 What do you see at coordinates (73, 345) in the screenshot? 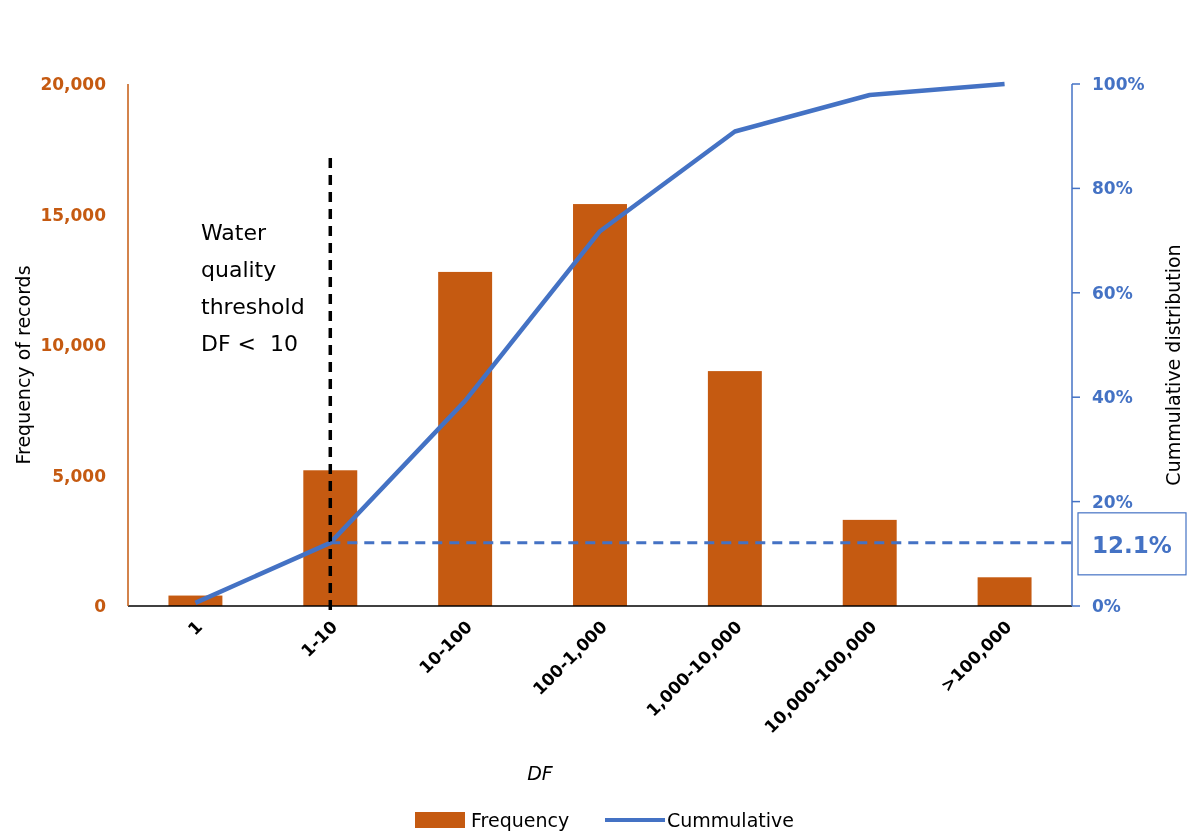
I see `y-tick-label: 10,000` at bounding box center [73, 345].